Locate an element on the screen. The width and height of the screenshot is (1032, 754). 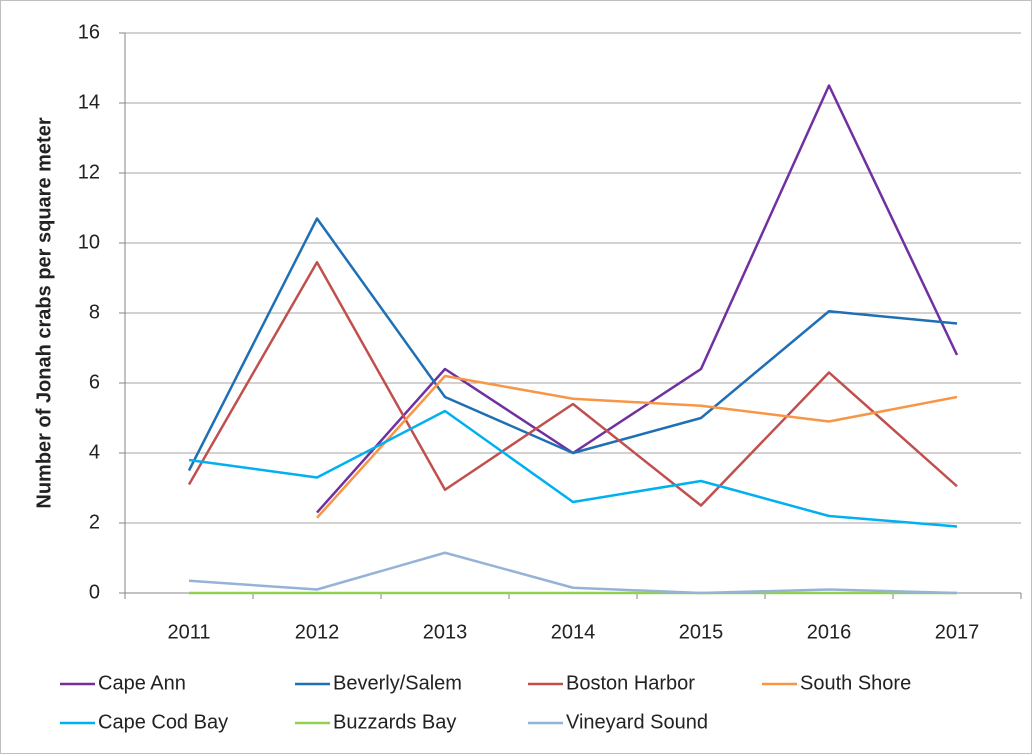
legend-label: Beverly/Salem is located at coordinates (397, 683).